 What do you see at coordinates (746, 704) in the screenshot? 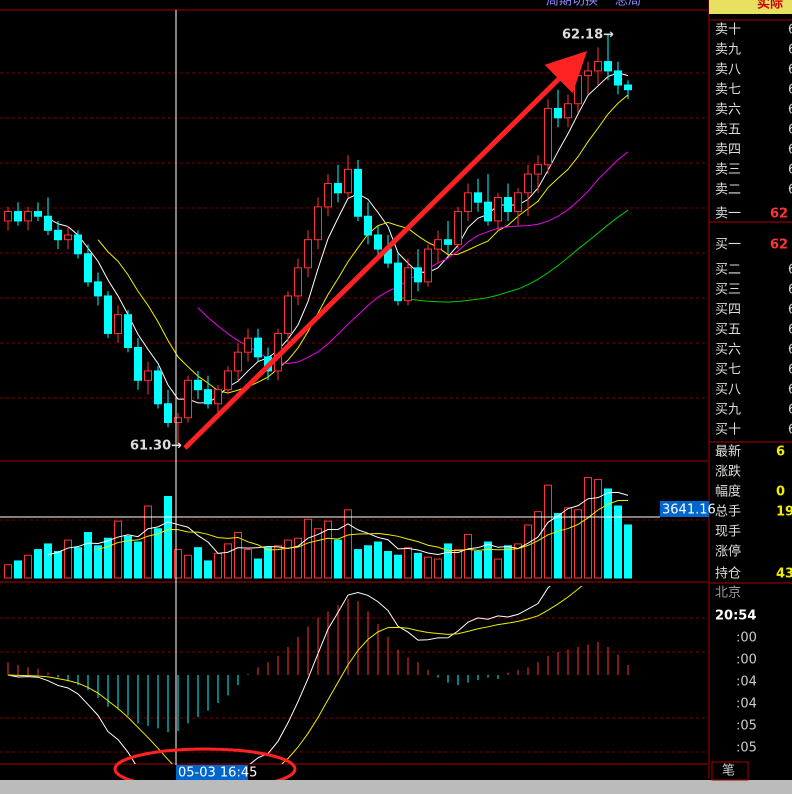
I see `tick-time: :04` at bounding box center [746, 704].